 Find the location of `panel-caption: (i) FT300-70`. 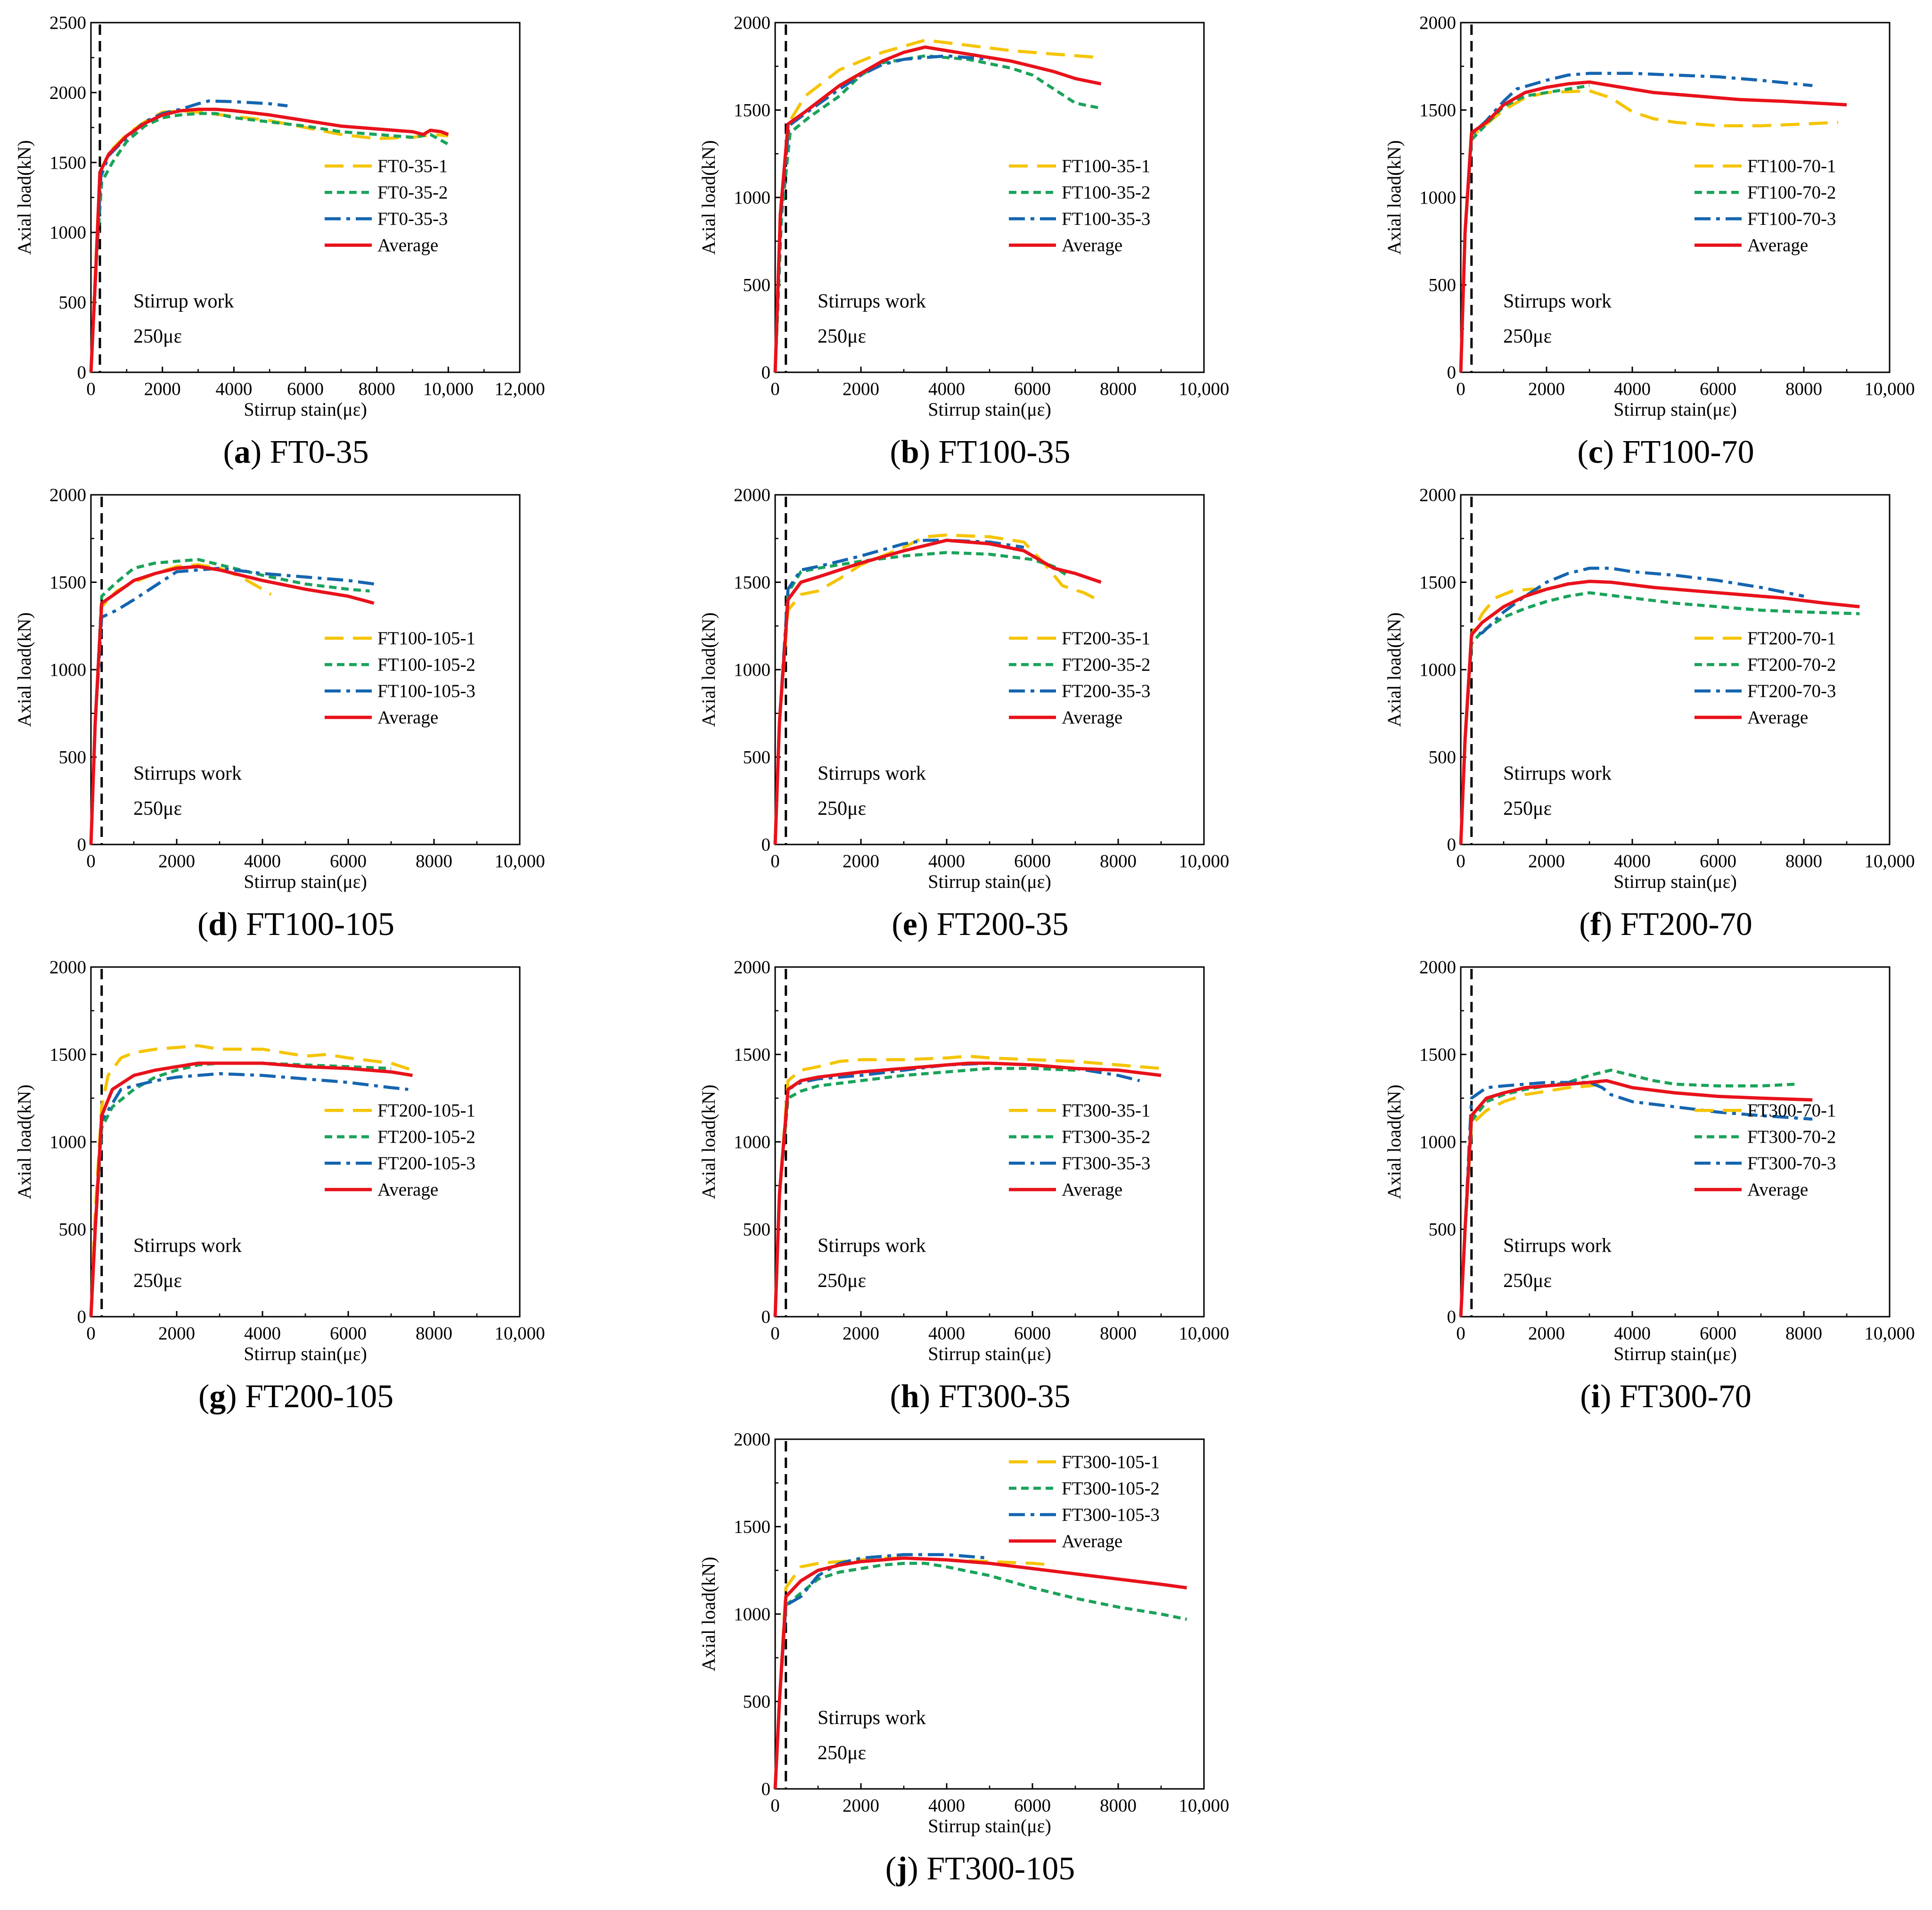

panel-caption: (i) FT300-70 is located at coordinates (1666, 1396).